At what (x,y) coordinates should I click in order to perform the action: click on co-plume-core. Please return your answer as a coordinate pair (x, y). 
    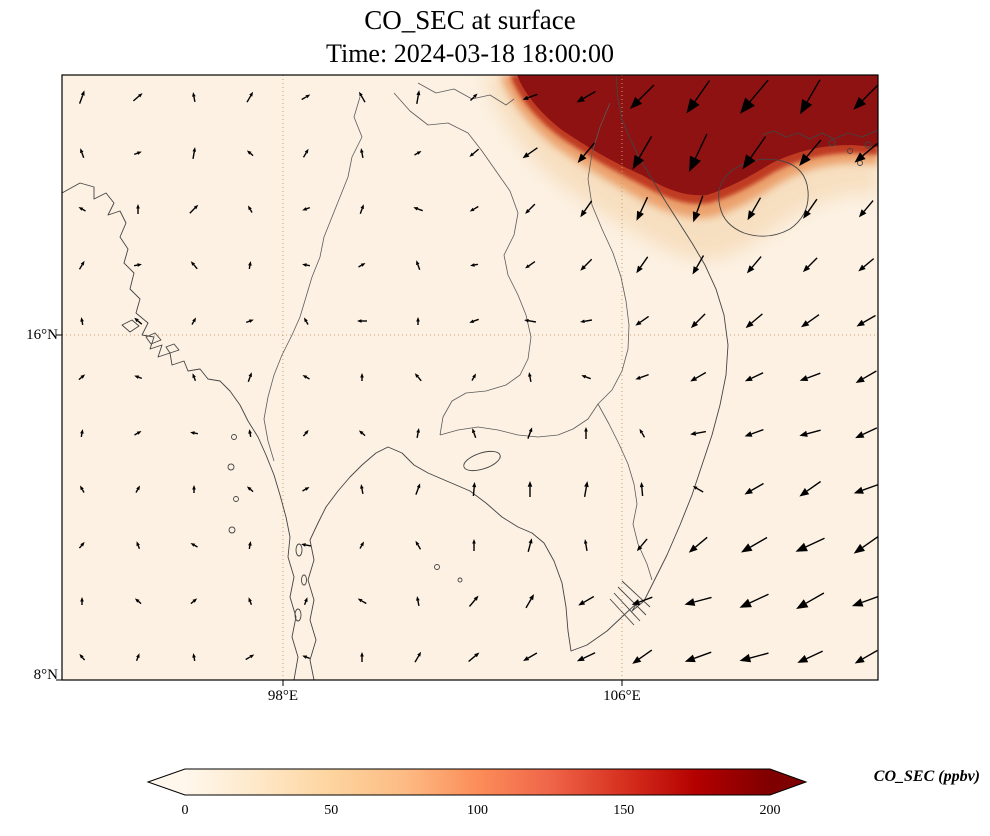
    Looking at the image, I should click on (697, 135).